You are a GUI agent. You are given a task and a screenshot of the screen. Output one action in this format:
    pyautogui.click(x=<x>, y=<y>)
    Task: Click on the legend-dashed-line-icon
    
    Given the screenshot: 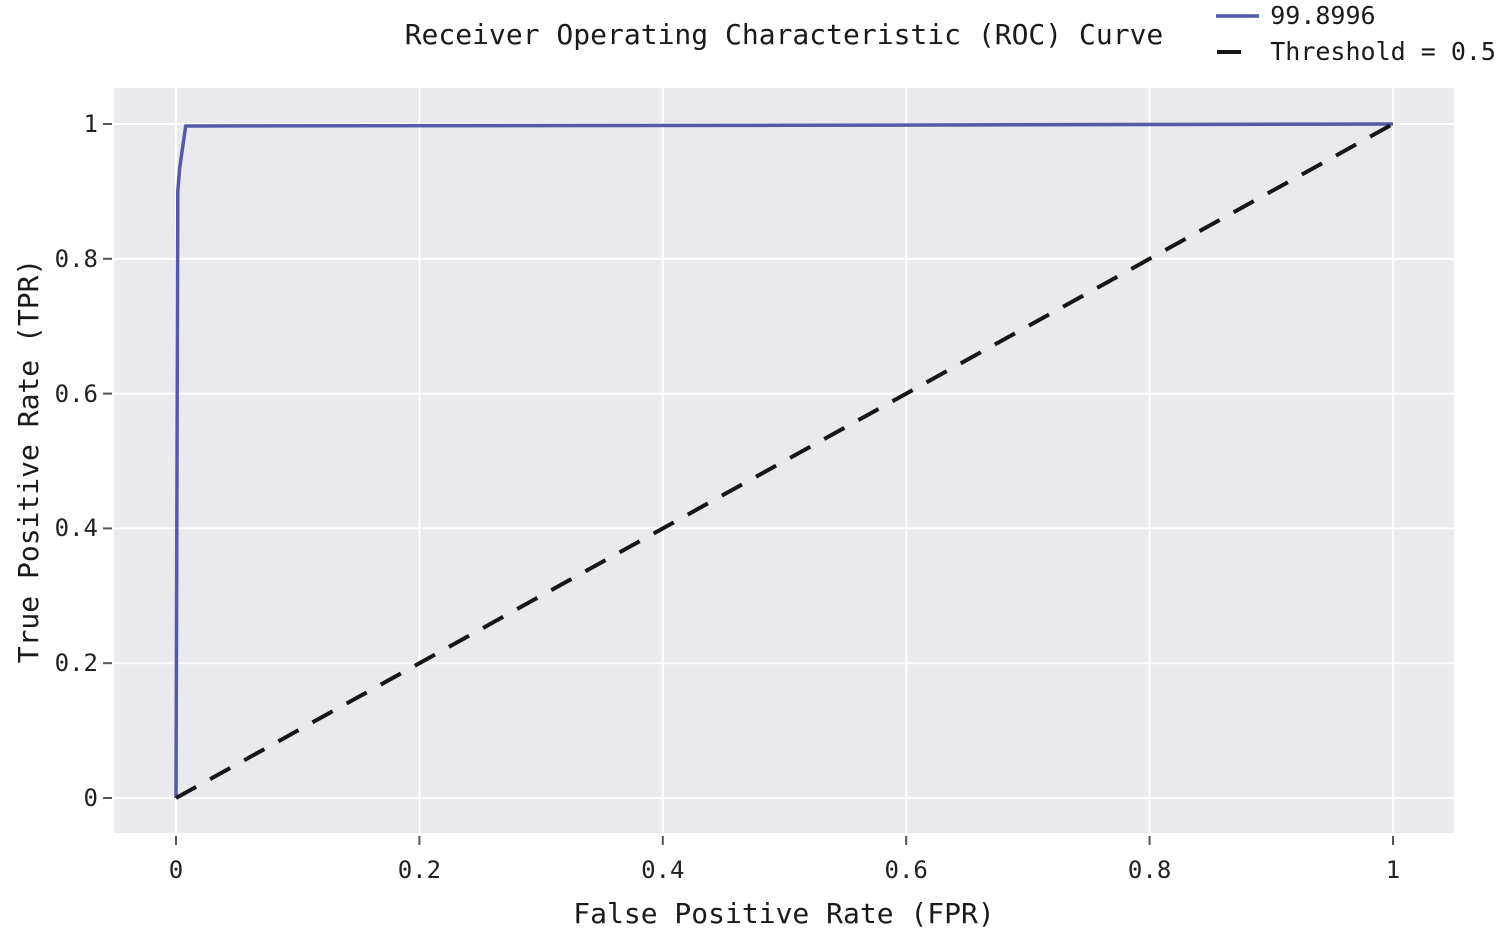 What is the action you would take?
    pyautogui.click(x=1238, y=51)
    